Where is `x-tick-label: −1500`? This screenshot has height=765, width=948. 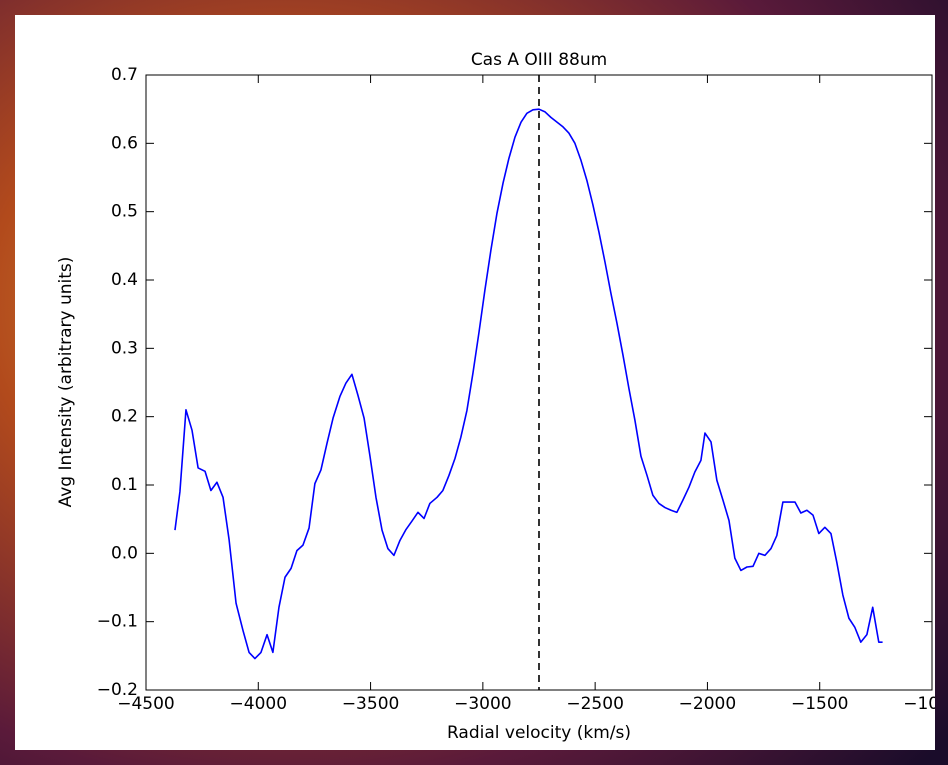 x-tick-label: −1500 is located at coordinates (820, 704).